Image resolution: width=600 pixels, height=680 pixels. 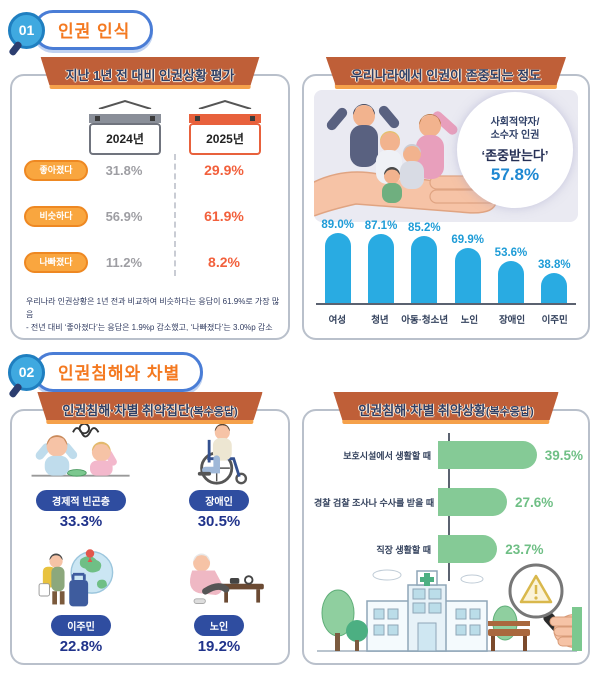 I want to click on bar-column: 38.8%, so click(x=554, y=281).